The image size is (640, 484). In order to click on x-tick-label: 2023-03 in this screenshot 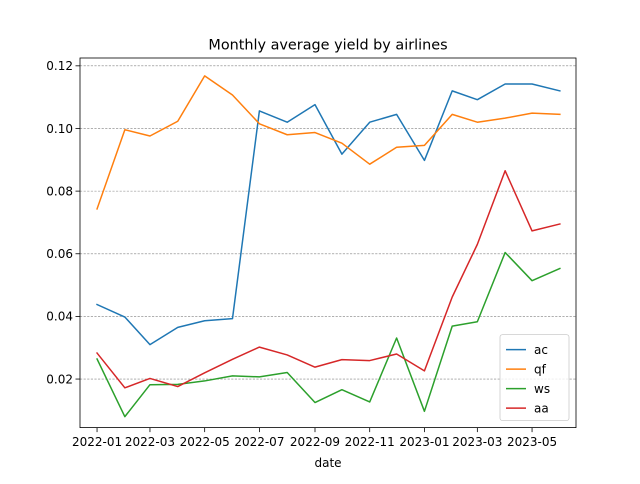, I will do `click(477, 442)`.